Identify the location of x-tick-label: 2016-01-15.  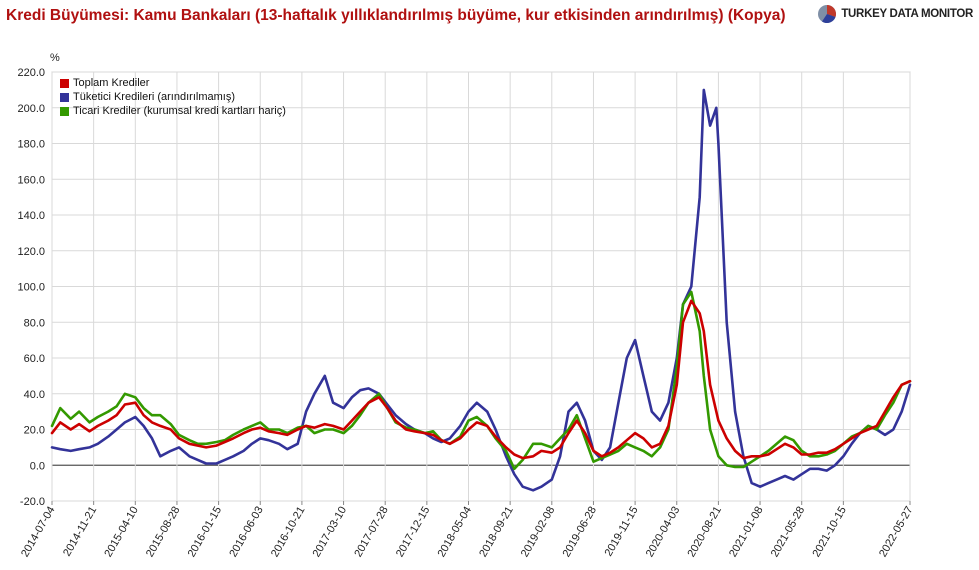
(205, 532).